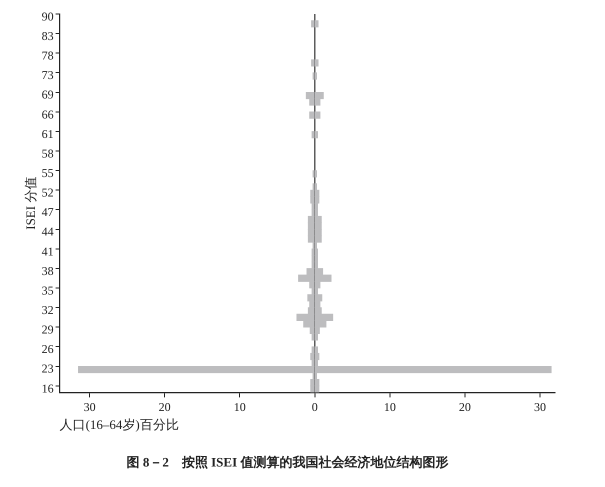 The image size is (605, 487). What do you see at coordinates (48, 271) in the screenshot?
I see `y-tick-label: 38` at bounding box center [48, 271].